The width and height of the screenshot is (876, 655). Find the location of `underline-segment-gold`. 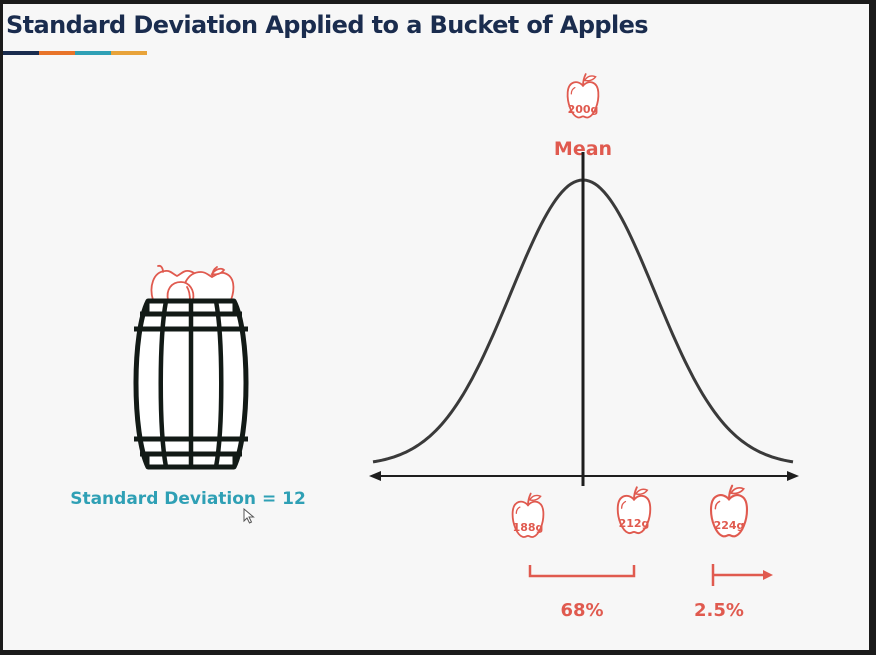

underline-segment-gold is located at coordinates (129, 53).